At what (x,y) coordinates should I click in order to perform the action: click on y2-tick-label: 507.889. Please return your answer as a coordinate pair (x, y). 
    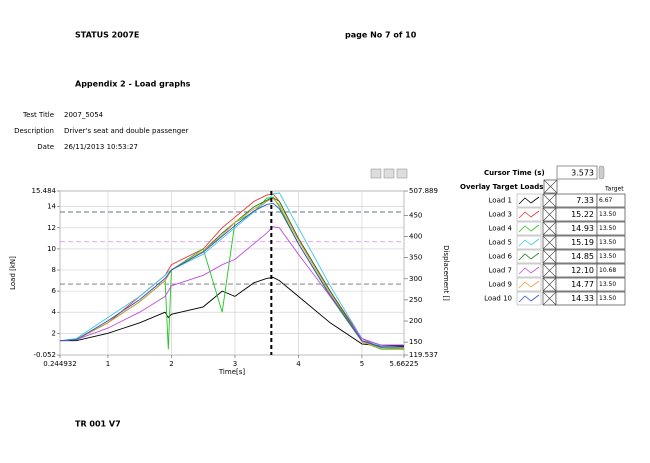
    Looking at the image, I should click on (423, 191).